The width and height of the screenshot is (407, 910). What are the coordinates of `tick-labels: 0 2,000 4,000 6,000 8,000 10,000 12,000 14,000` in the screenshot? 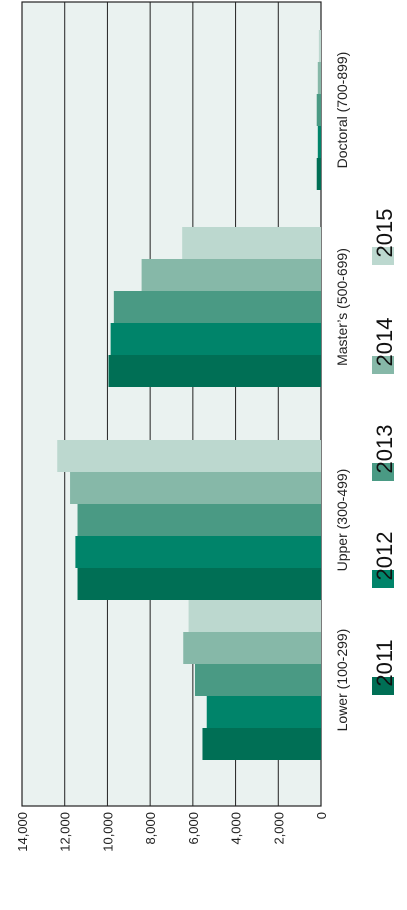 It's located at (172, 832).